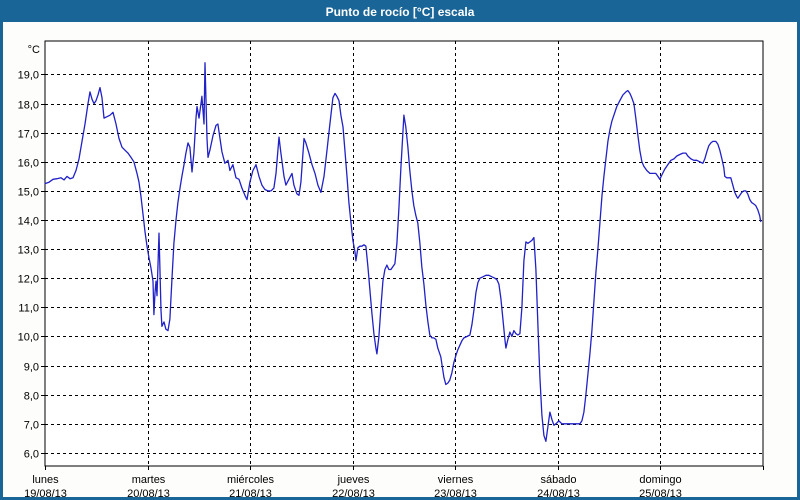 Image resolution: width=800 pixels, height=500 pixels. What do you see at coordinates (353, 494) in the screenshot?
I see `x-date-label: 22/08/13` at bounding box center [353, 494].